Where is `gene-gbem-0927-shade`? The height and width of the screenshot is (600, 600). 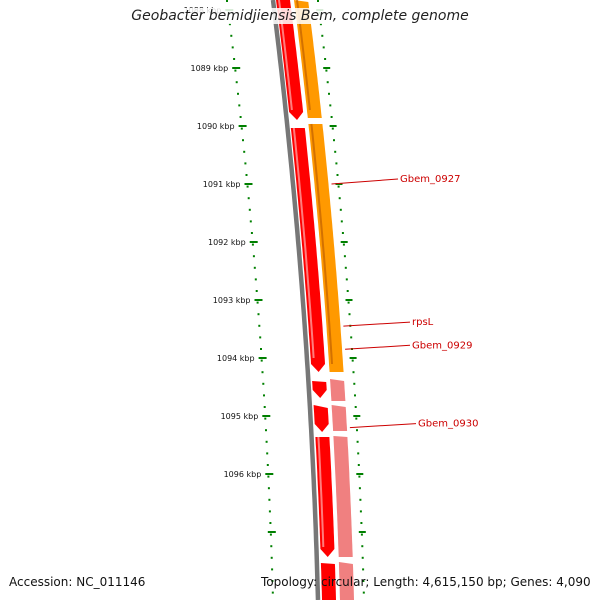
gene-gbem-0927-shade is located at coordinates (321, 244).